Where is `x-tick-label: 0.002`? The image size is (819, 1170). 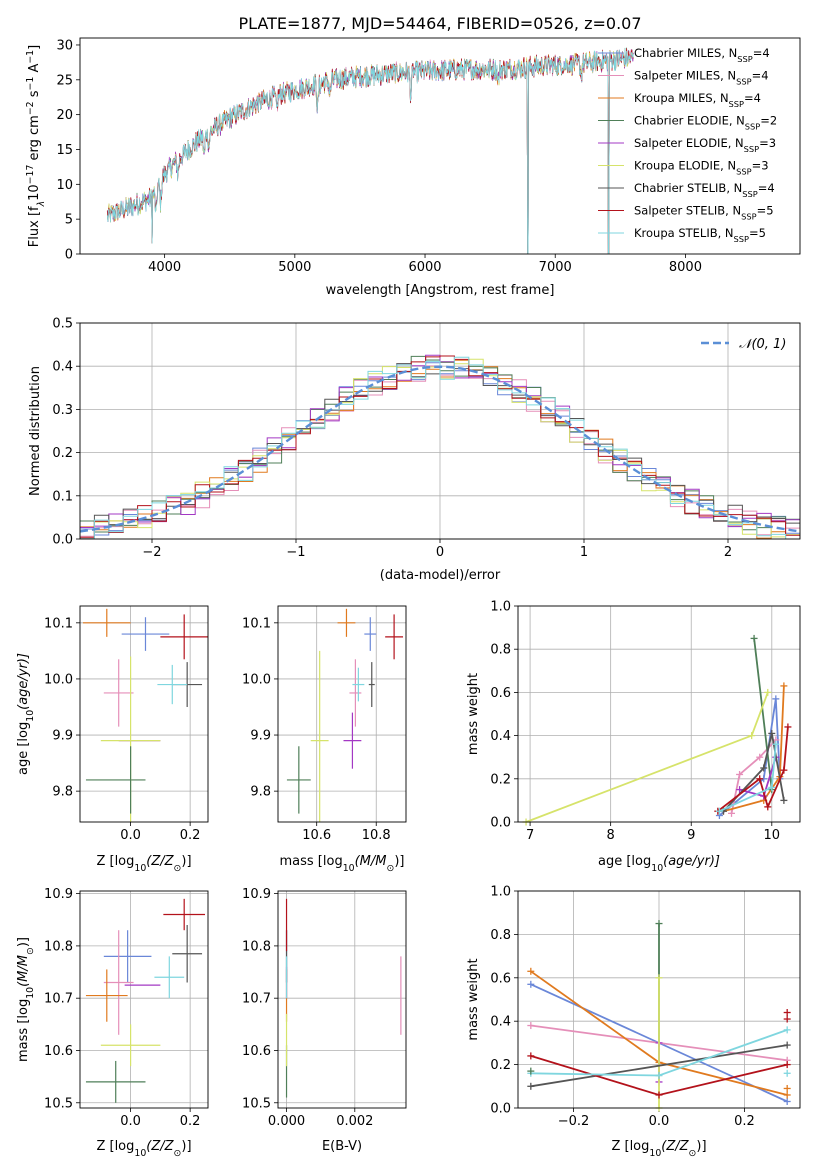
x-tick-label: 0.002 is located at coordinates (354, 1121).